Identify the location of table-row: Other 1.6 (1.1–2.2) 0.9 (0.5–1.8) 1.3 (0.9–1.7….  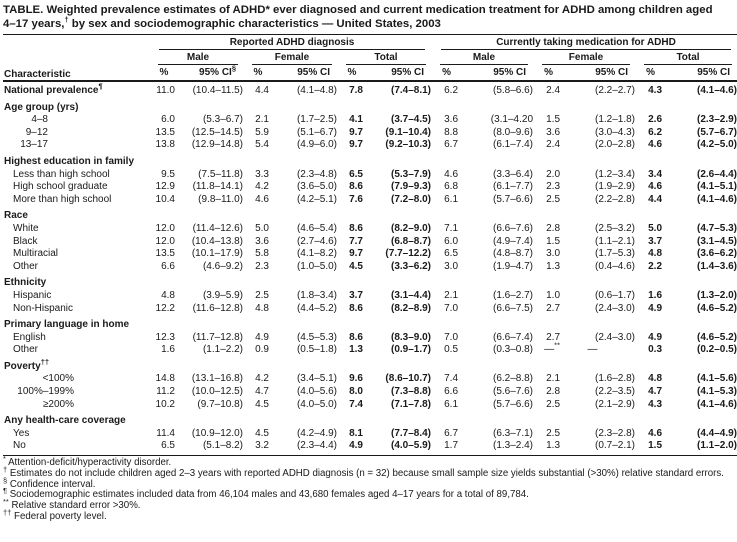
(370, 349).